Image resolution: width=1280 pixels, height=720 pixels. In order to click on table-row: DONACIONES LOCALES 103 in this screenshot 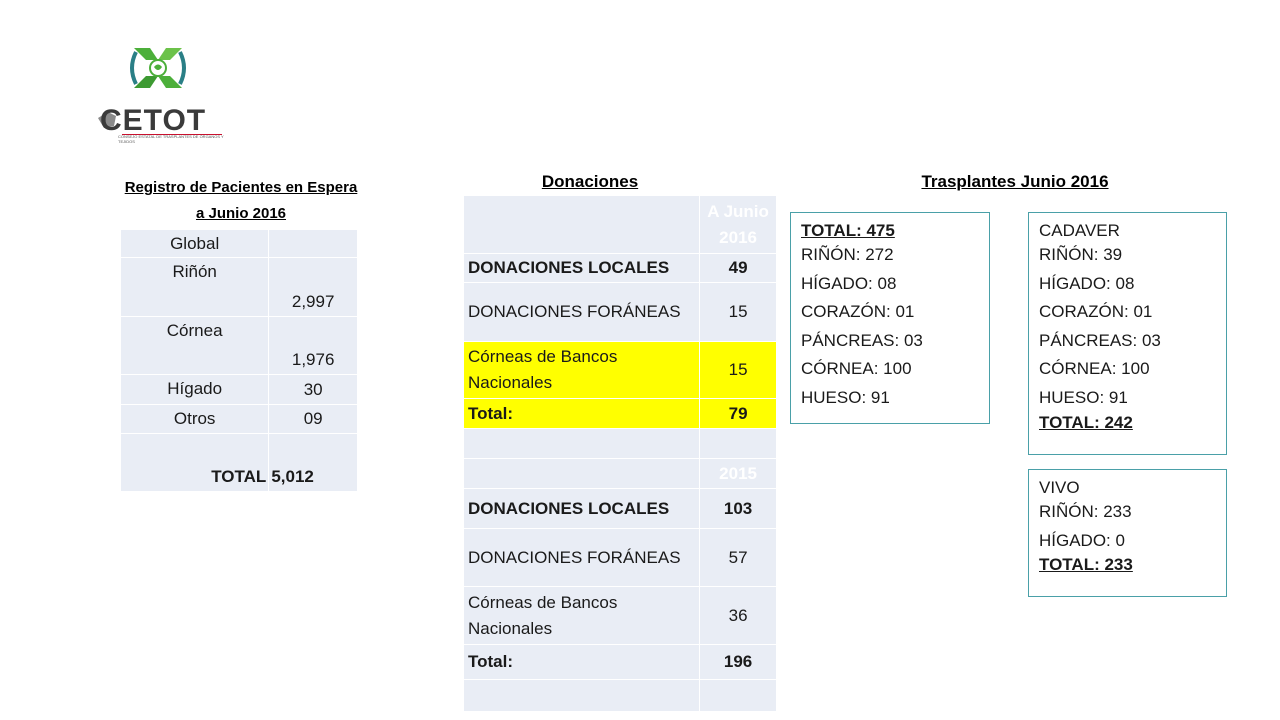, I will do `click(619, 508)`.